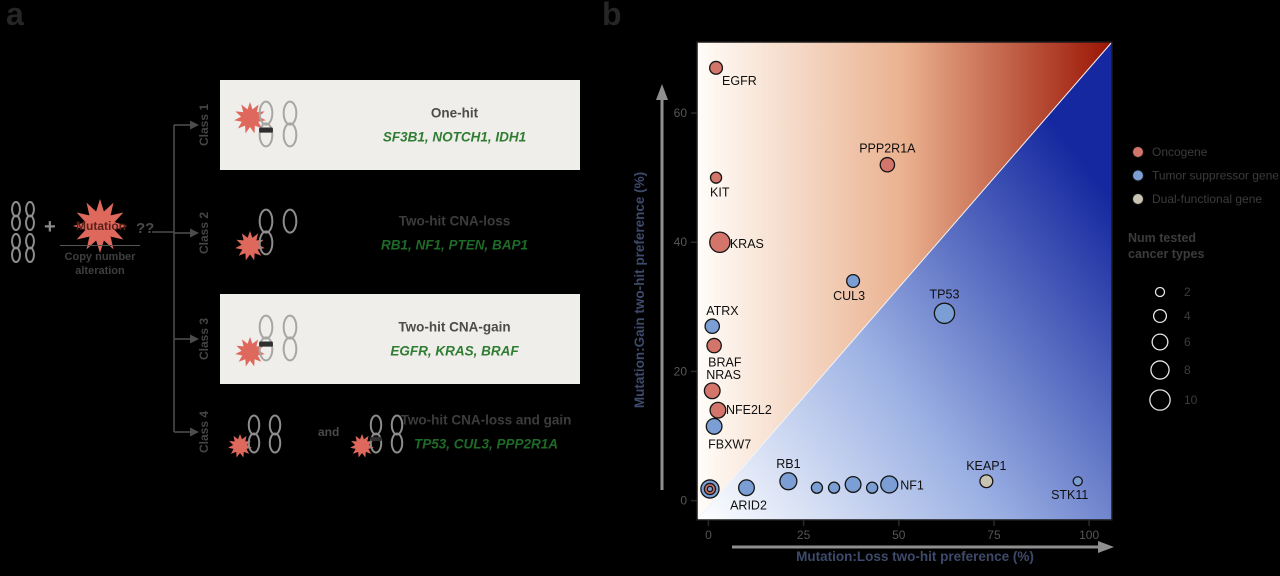  Describe the element at coordinates (1138, 199) in the screenshot. I see `legend-dot-dual` at that location.